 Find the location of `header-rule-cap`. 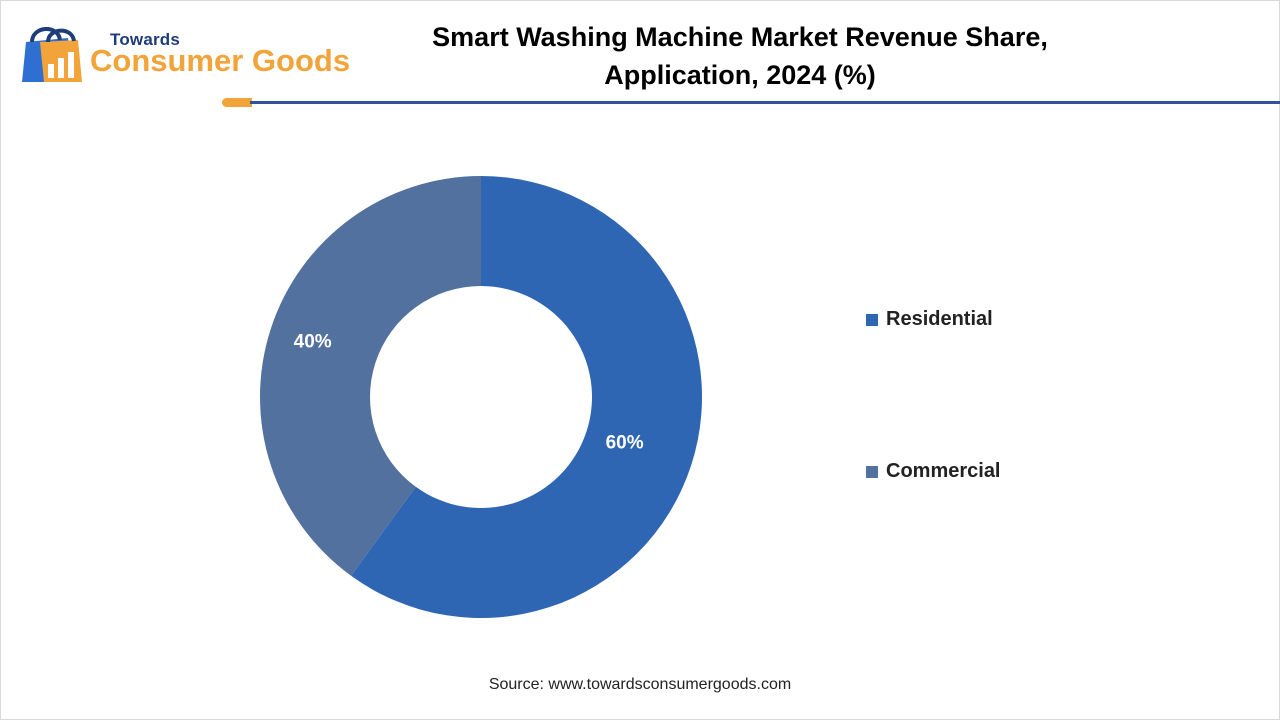

header-rule-cap is located at coordinates (237, 102).